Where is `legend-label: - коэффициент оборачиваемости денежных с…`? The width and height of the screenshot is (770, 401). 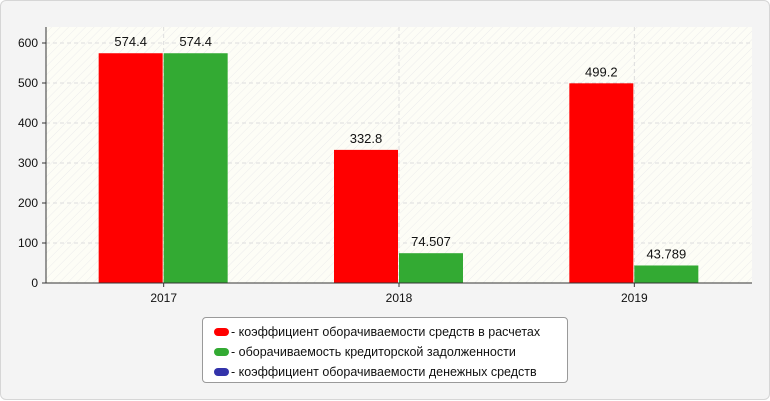
legend-label: - коэффициент оборачиваемости денежных с… is located at coordinates (384, 372).